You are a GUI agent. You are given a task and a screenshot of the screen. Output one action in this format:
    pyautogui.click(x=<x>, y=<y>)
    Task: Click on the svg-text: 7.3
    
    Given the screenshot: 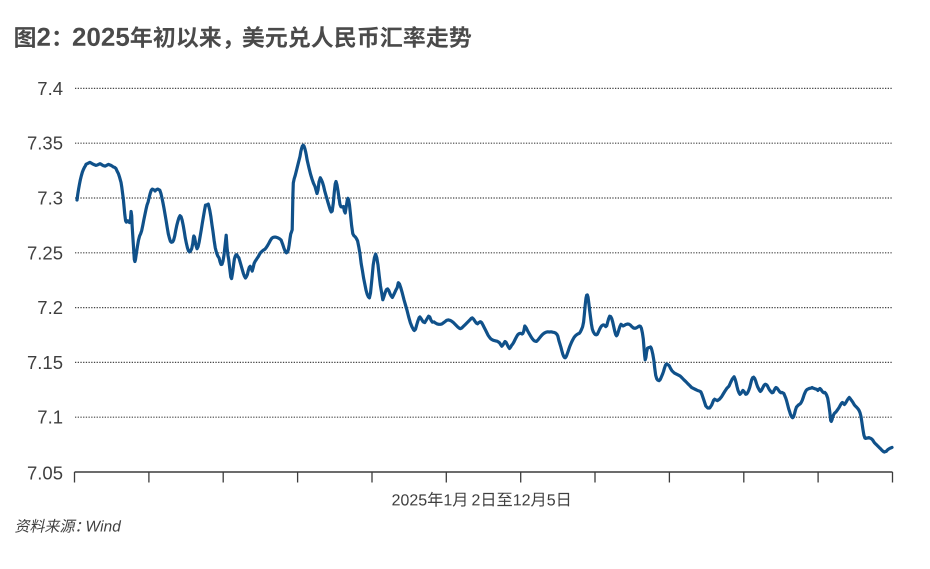 What is the action you would take?
    pyautogui.click(x=50, y=198)
    